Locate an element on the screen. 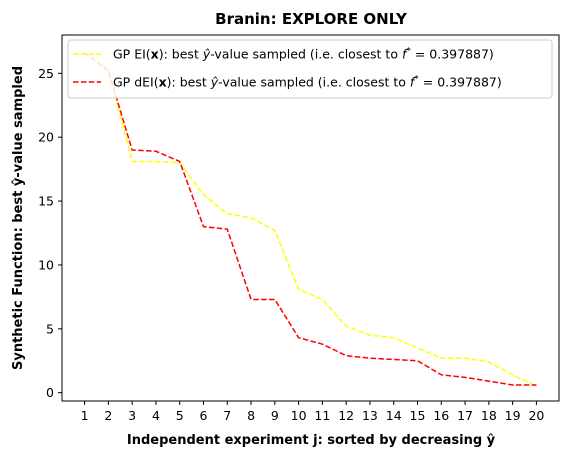  legend-text-part: GP dEI( is located at coordinates (136, 82).